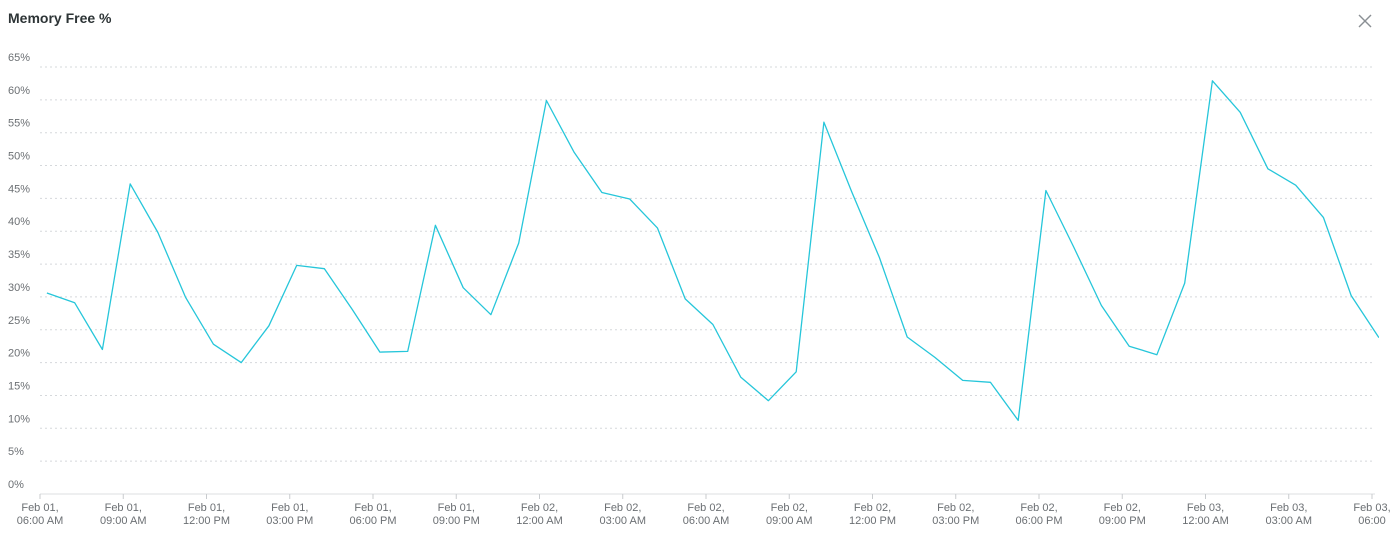  I want to click on y-tick-label: 30%, so click(19, 288).